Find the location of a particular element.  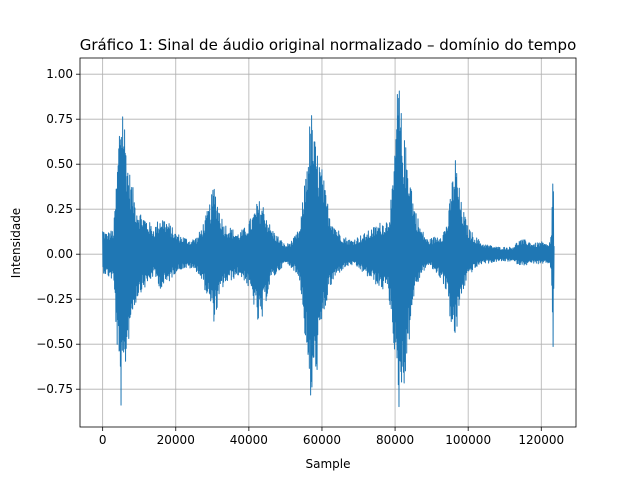

x-tick-label: 100000 is located at coordinates (468, 440).